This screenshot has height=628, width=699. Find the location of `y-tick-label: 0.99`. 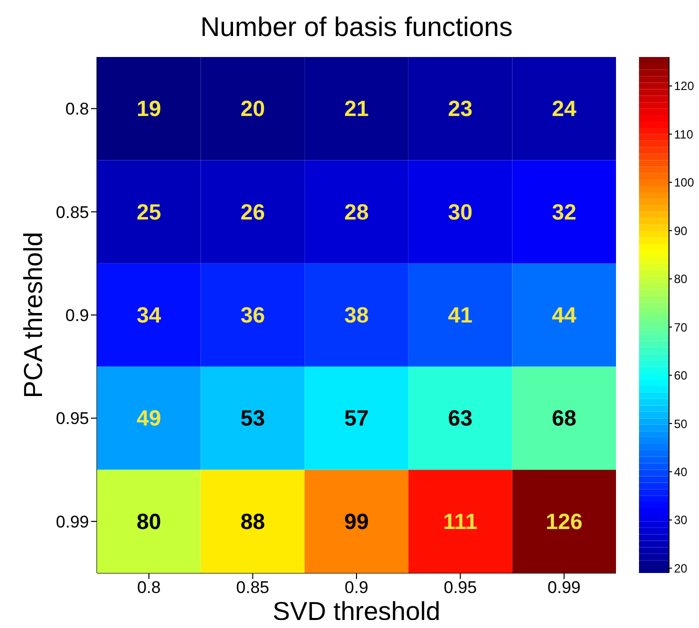

y-tick-label: 0.99 is located at coordinates (72, 522).